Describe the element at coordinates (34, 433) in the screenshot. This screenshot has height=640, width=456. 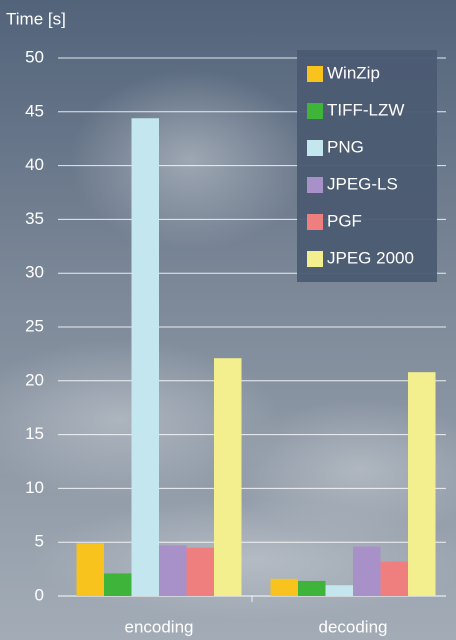
I see `y-tick-label: 15` at that location.